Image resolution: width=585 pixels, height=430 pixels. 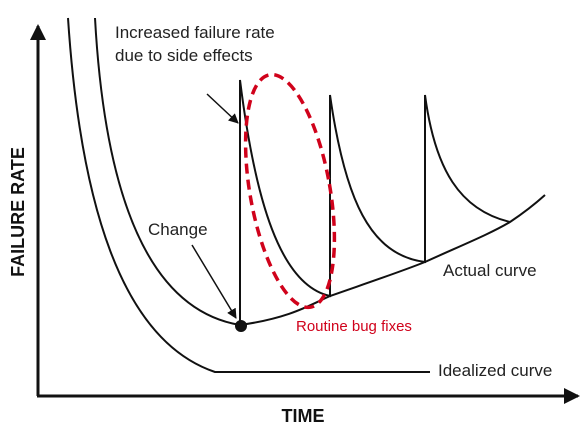 I want to click on annotation: Idealized curve, so click(x=495, y=370).